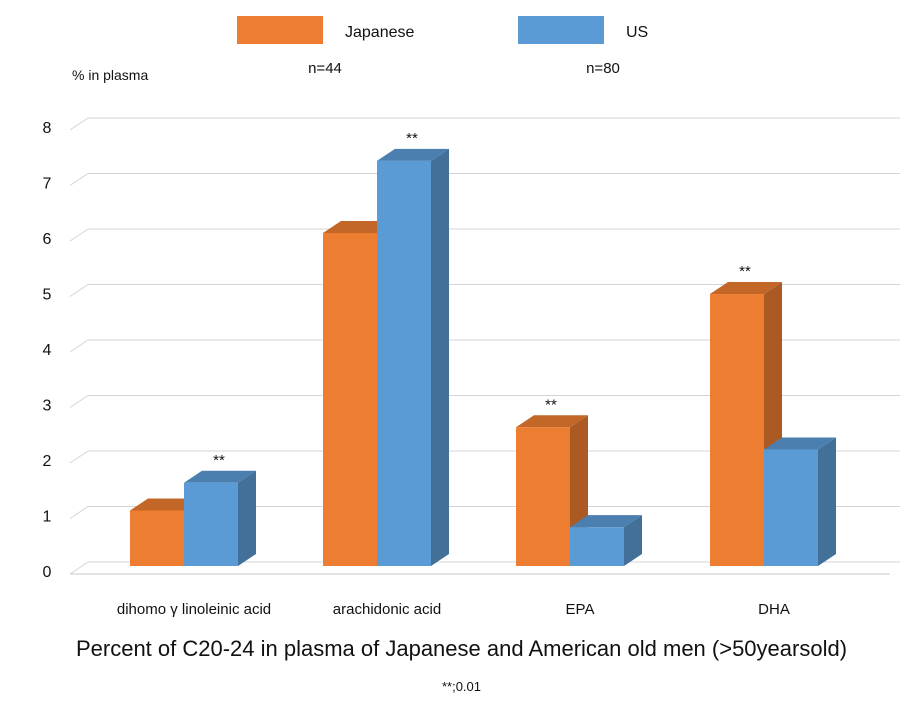 The height and width of the screenshot is (709, 923). I want to click on y-tick-label: 2, so click(47, 461).